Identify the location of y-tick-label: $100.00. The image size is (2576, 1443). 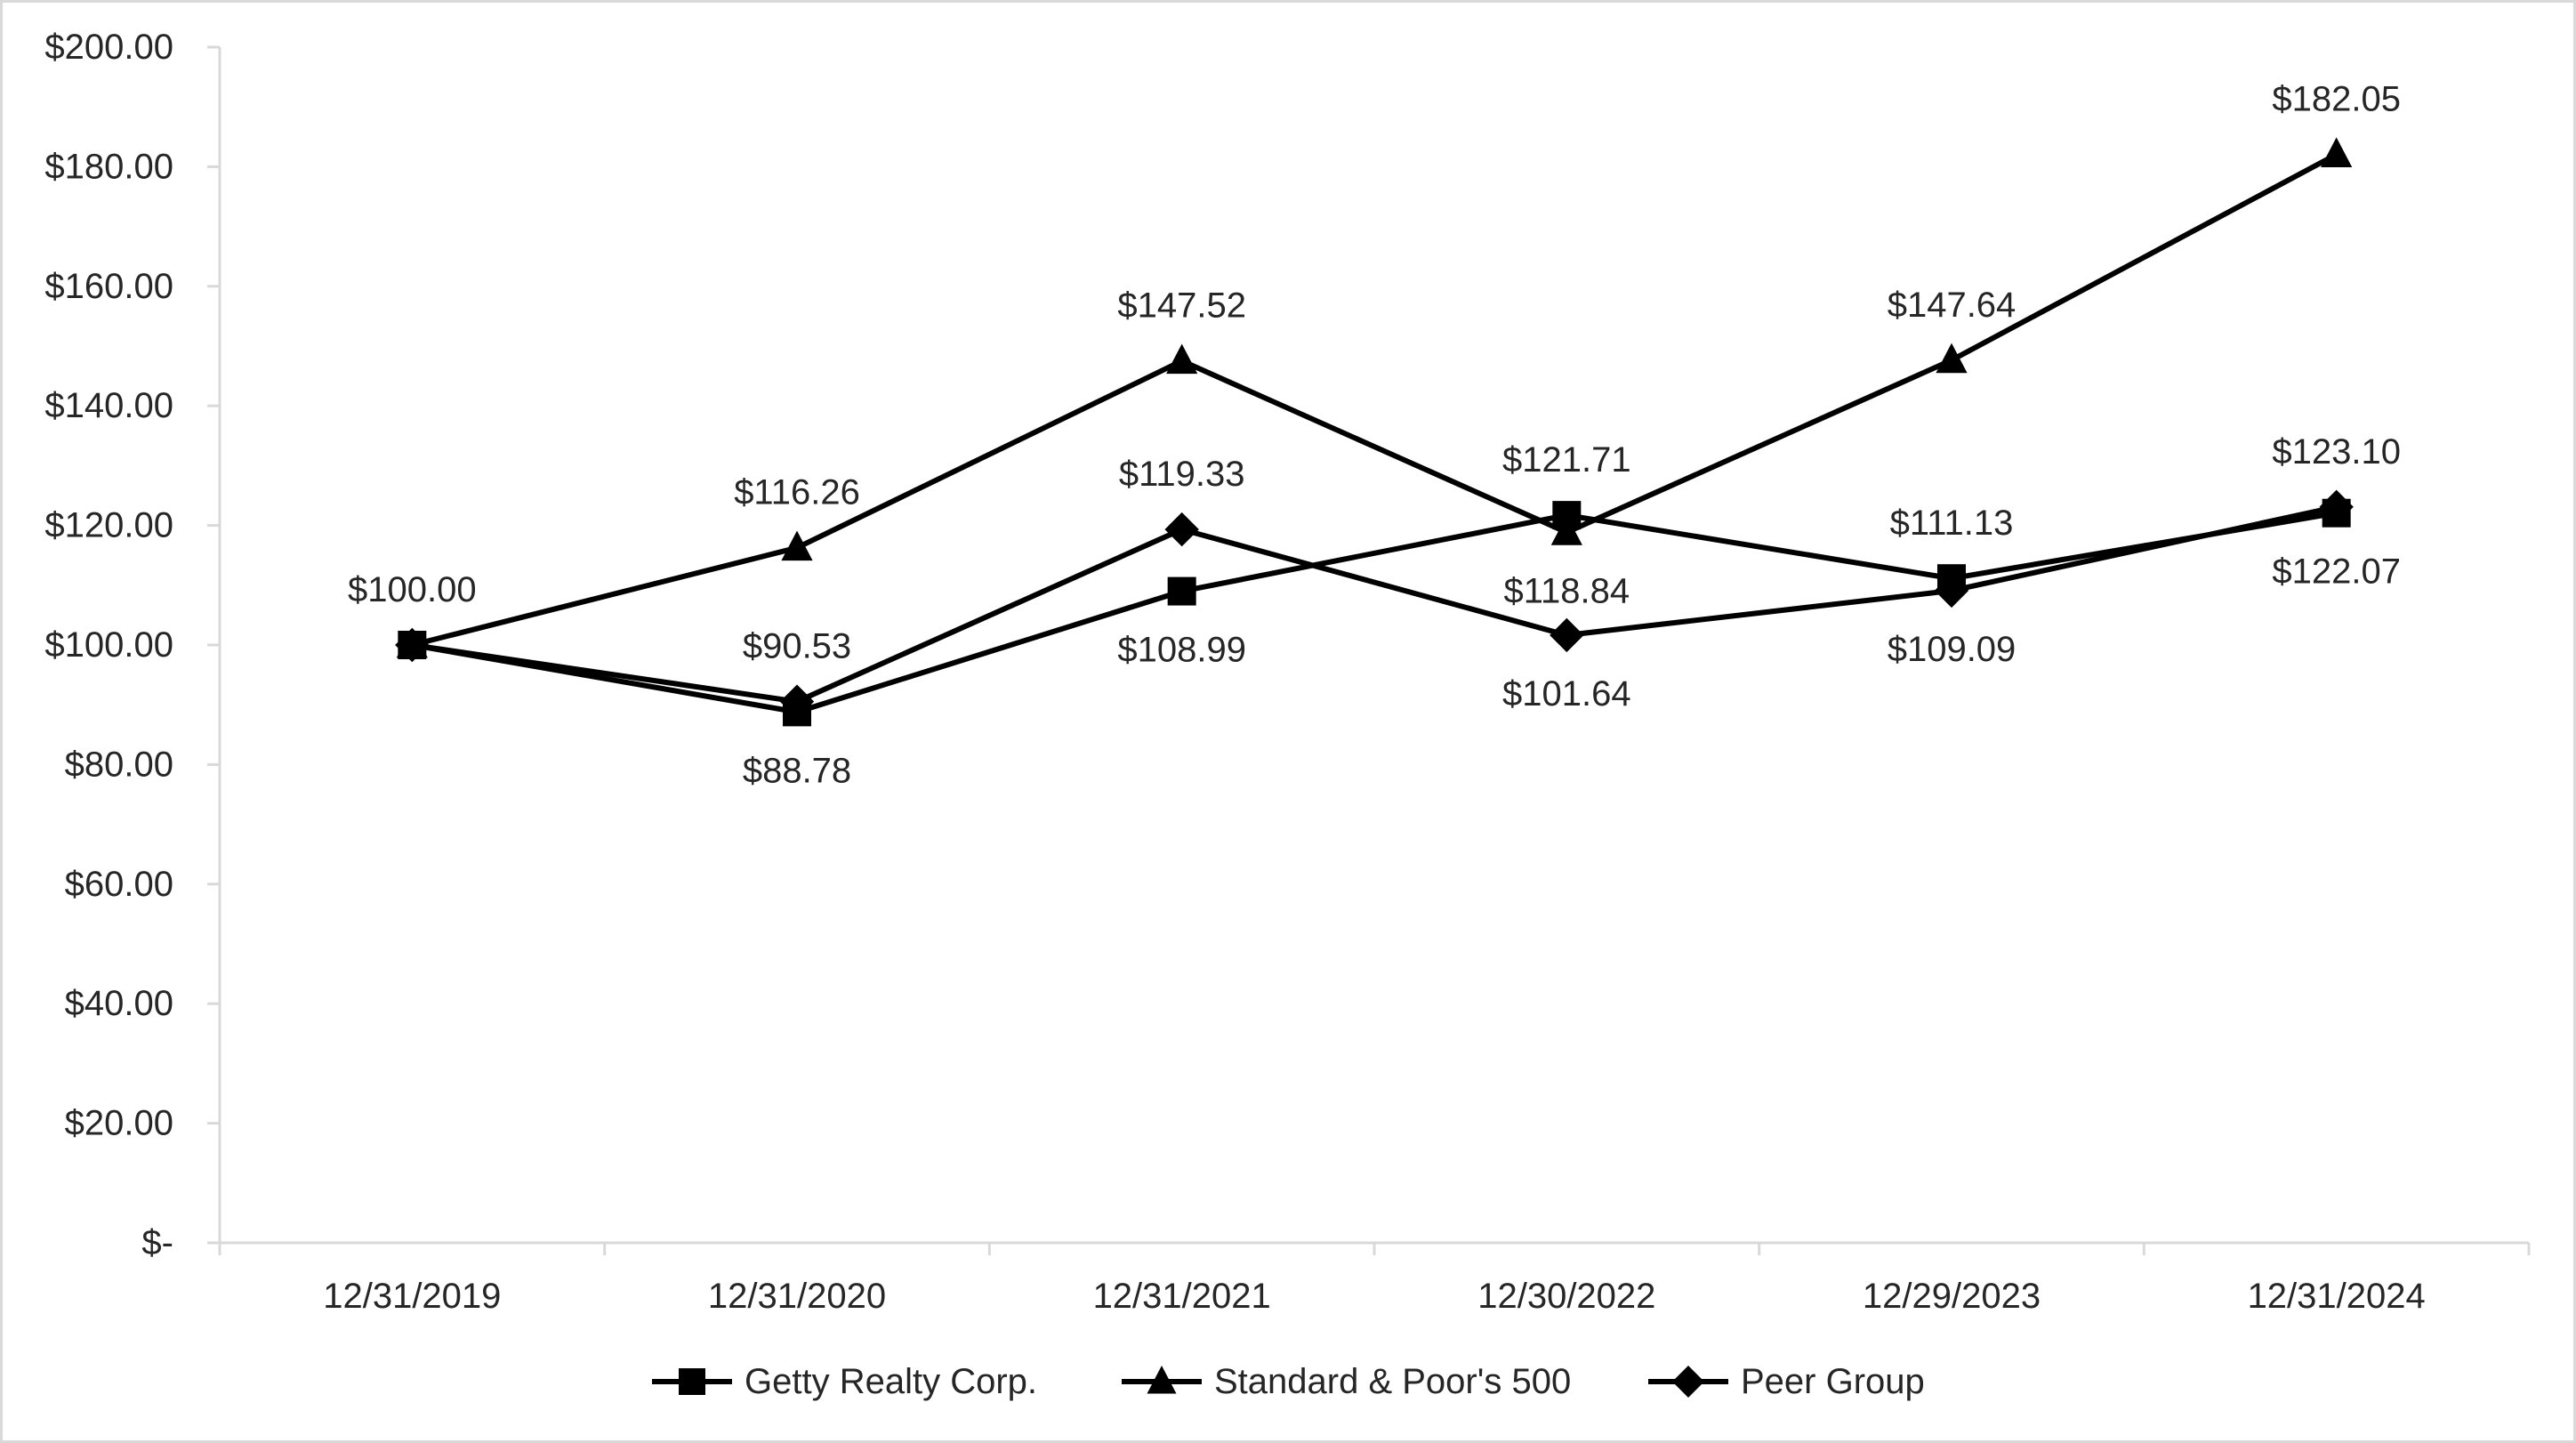
(108, 645).